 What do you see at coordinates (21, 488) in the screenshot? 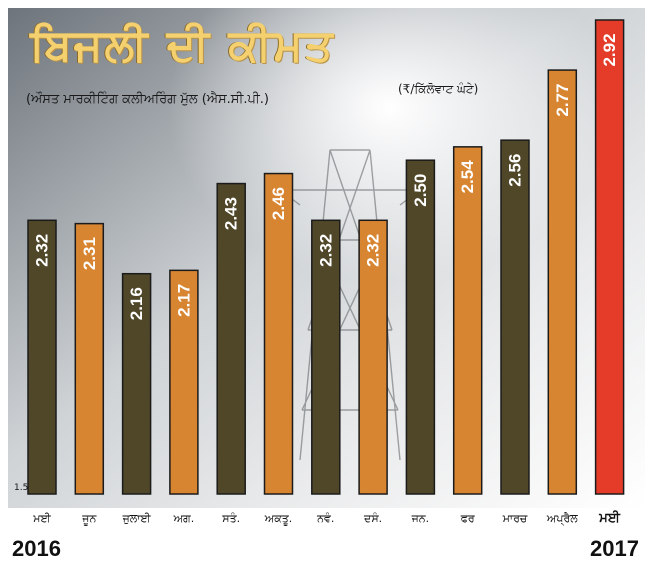
I see `y-tick-label: 1.5` at bounding box center [21, 488].